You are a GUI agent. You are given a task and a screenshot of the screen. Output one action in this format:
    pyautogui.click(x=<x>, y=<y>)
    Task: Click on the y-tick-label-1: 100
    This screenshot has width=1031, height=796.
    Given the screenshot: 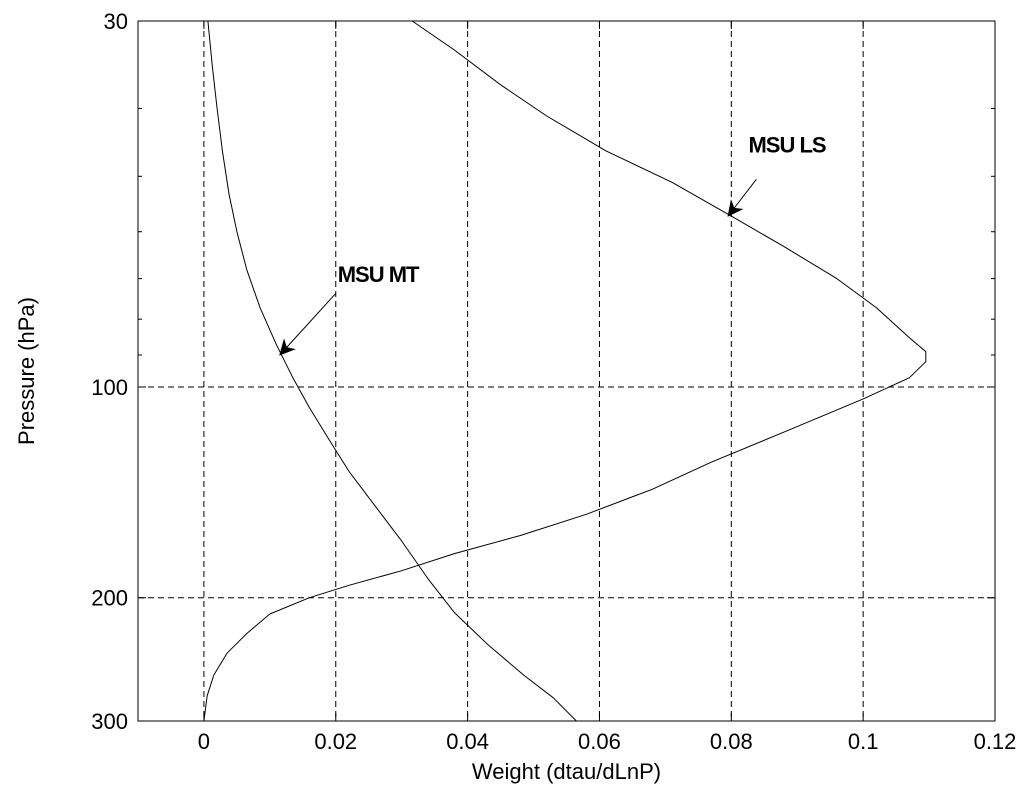 What is the action you would take?
    pyautogui.click(x=109, y=387)
    